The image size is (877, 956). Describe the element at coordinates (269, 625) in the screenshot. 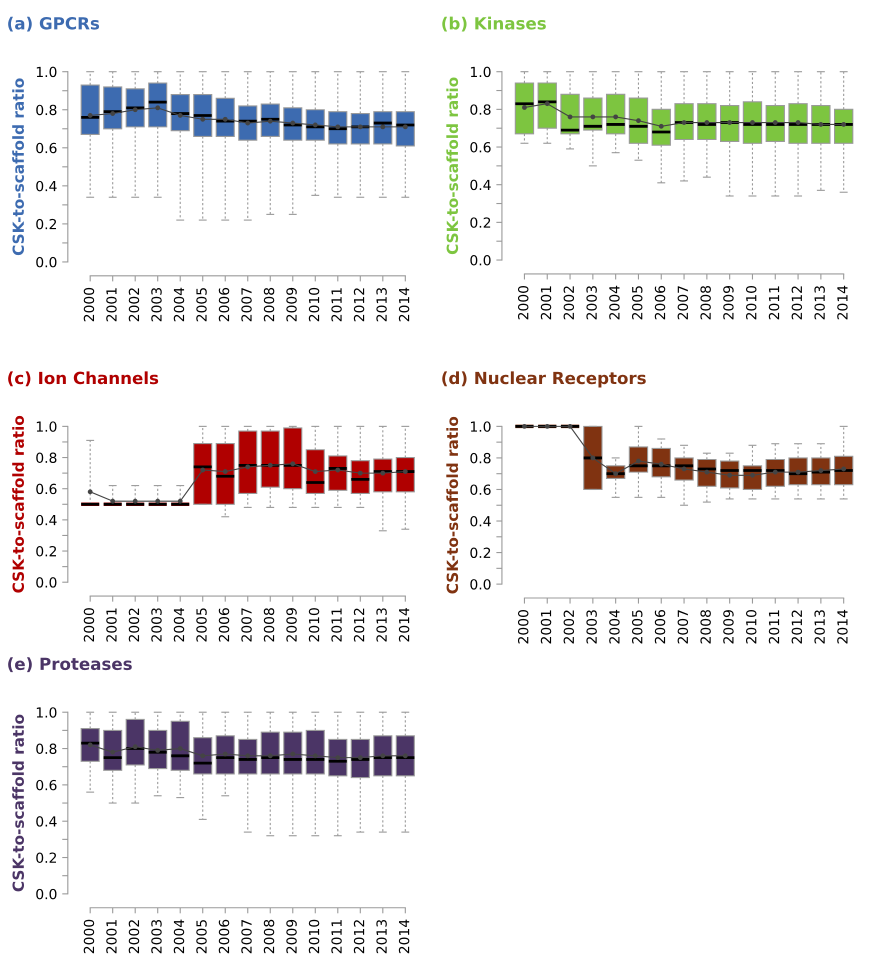

I see `x-tick-label: 2008` at that location.